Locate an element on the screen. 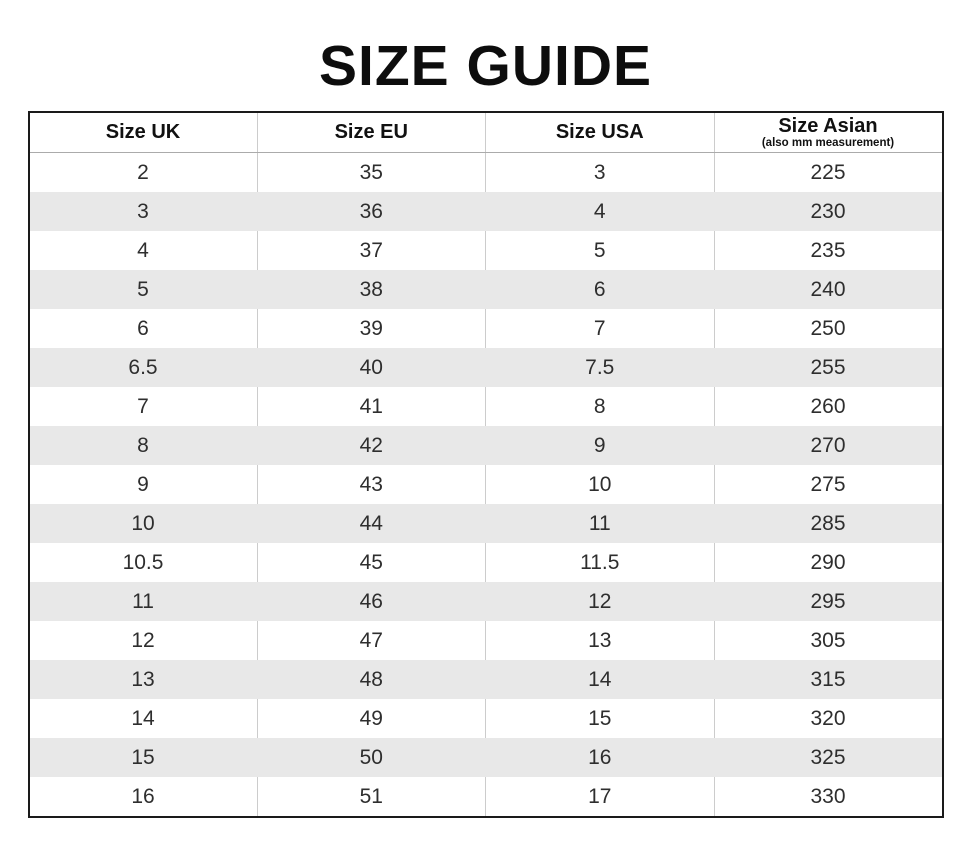 The image size is (971, 862). column-header-size-asian: Size Asian (also mm measurement) is located at coordinates (828, 132).